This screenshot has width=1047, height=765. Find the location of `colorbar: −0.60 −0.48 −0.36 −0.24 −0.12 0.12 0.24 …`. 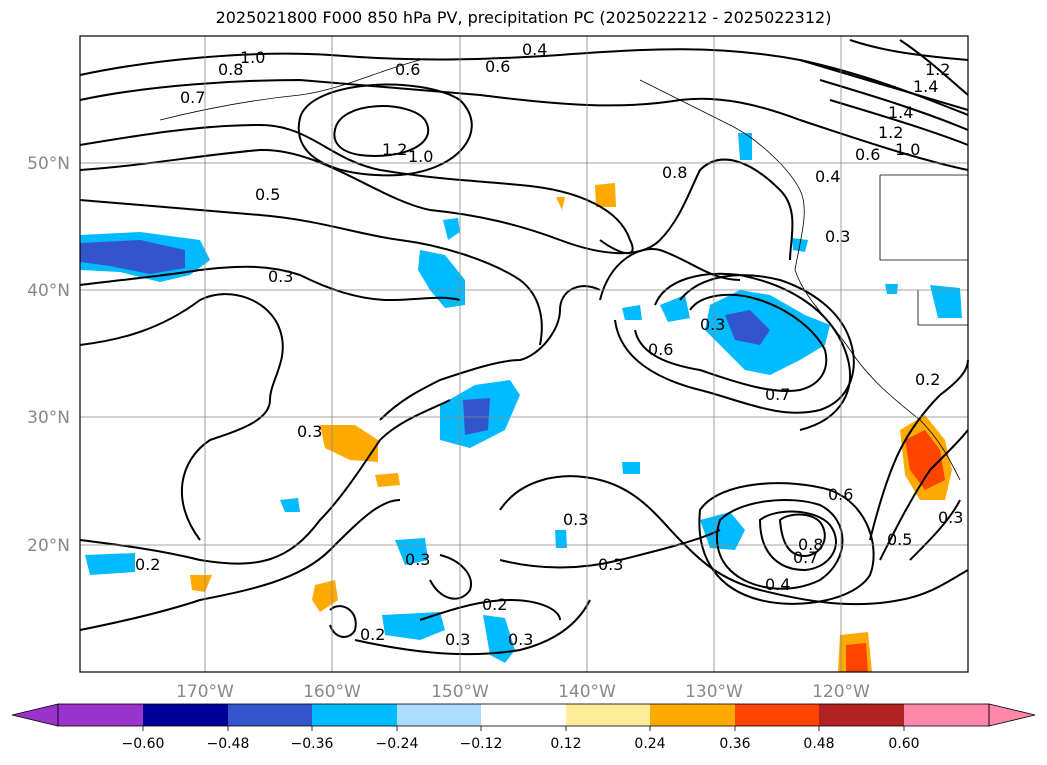

colorbar: −0.60 −0.48 −0.36 −0.24 −0.12 0.12 0.24 … is located at coordinates (523, 727).